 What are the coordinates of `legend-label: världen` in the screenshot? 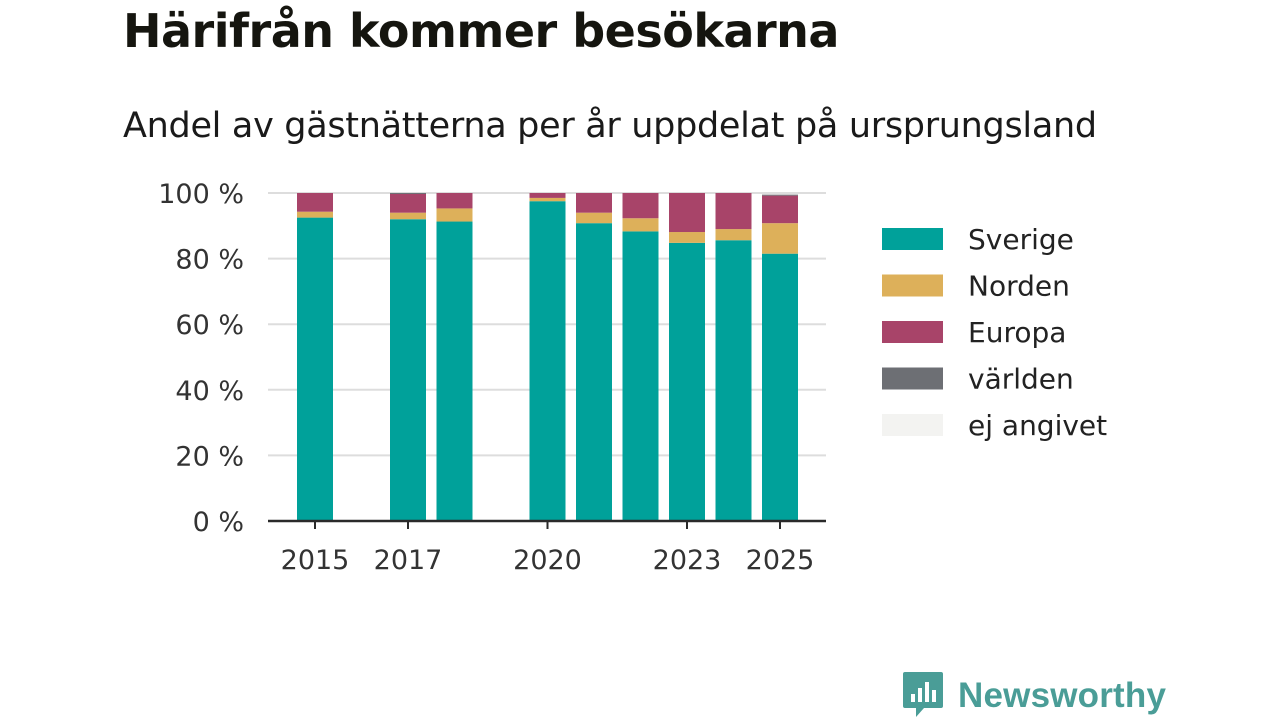 It's located at (1021, 379).